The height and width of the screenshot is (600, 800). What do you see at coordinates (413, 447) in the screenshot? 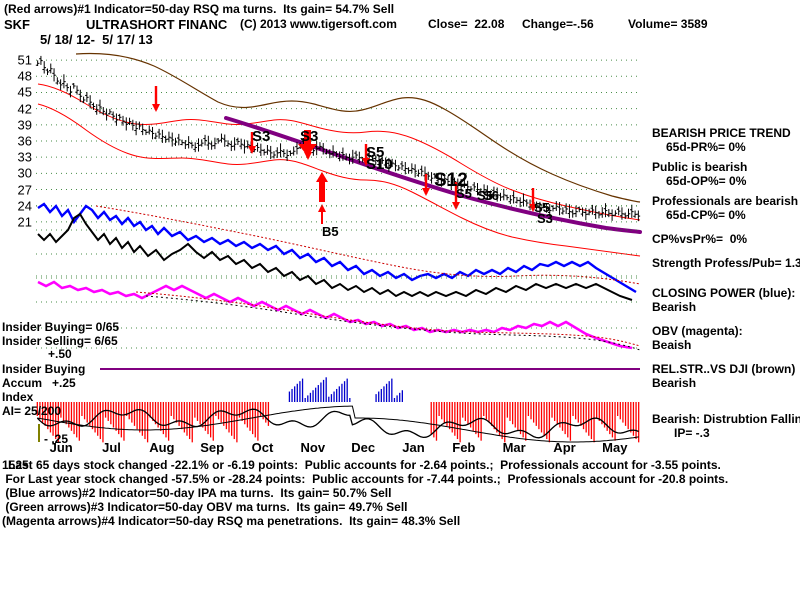
I see `month-label: Jan` at bounding box center [413, 447].